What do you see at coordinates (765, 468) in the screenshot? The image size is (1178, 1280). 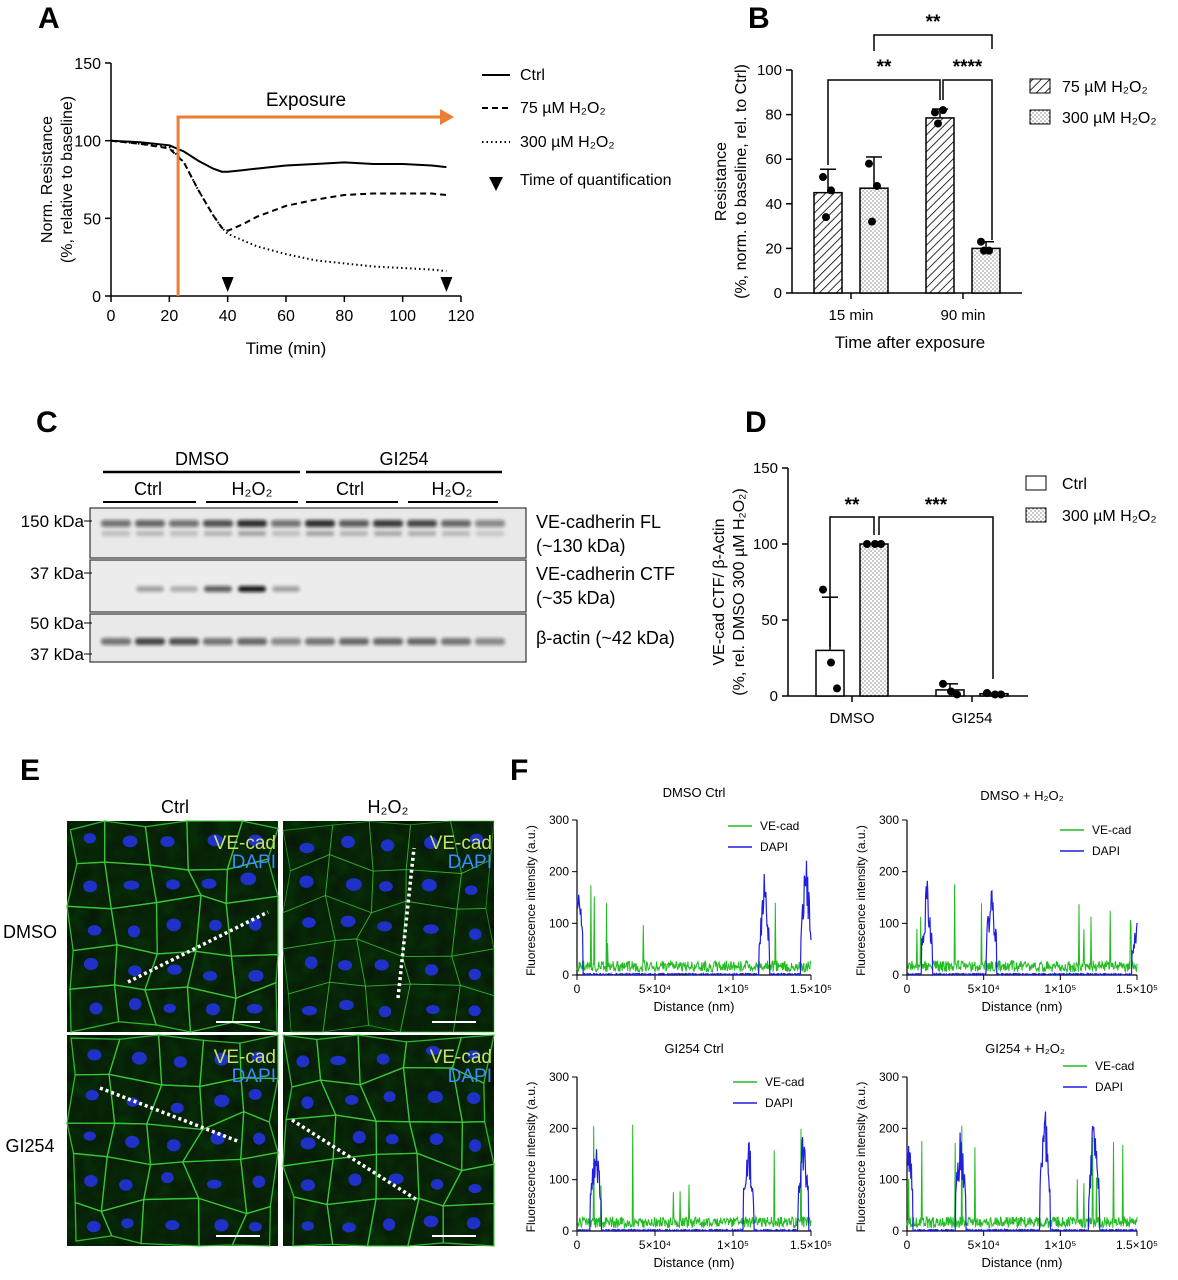 I see `y-tick-label: 150` at bounding box center [765, 468].